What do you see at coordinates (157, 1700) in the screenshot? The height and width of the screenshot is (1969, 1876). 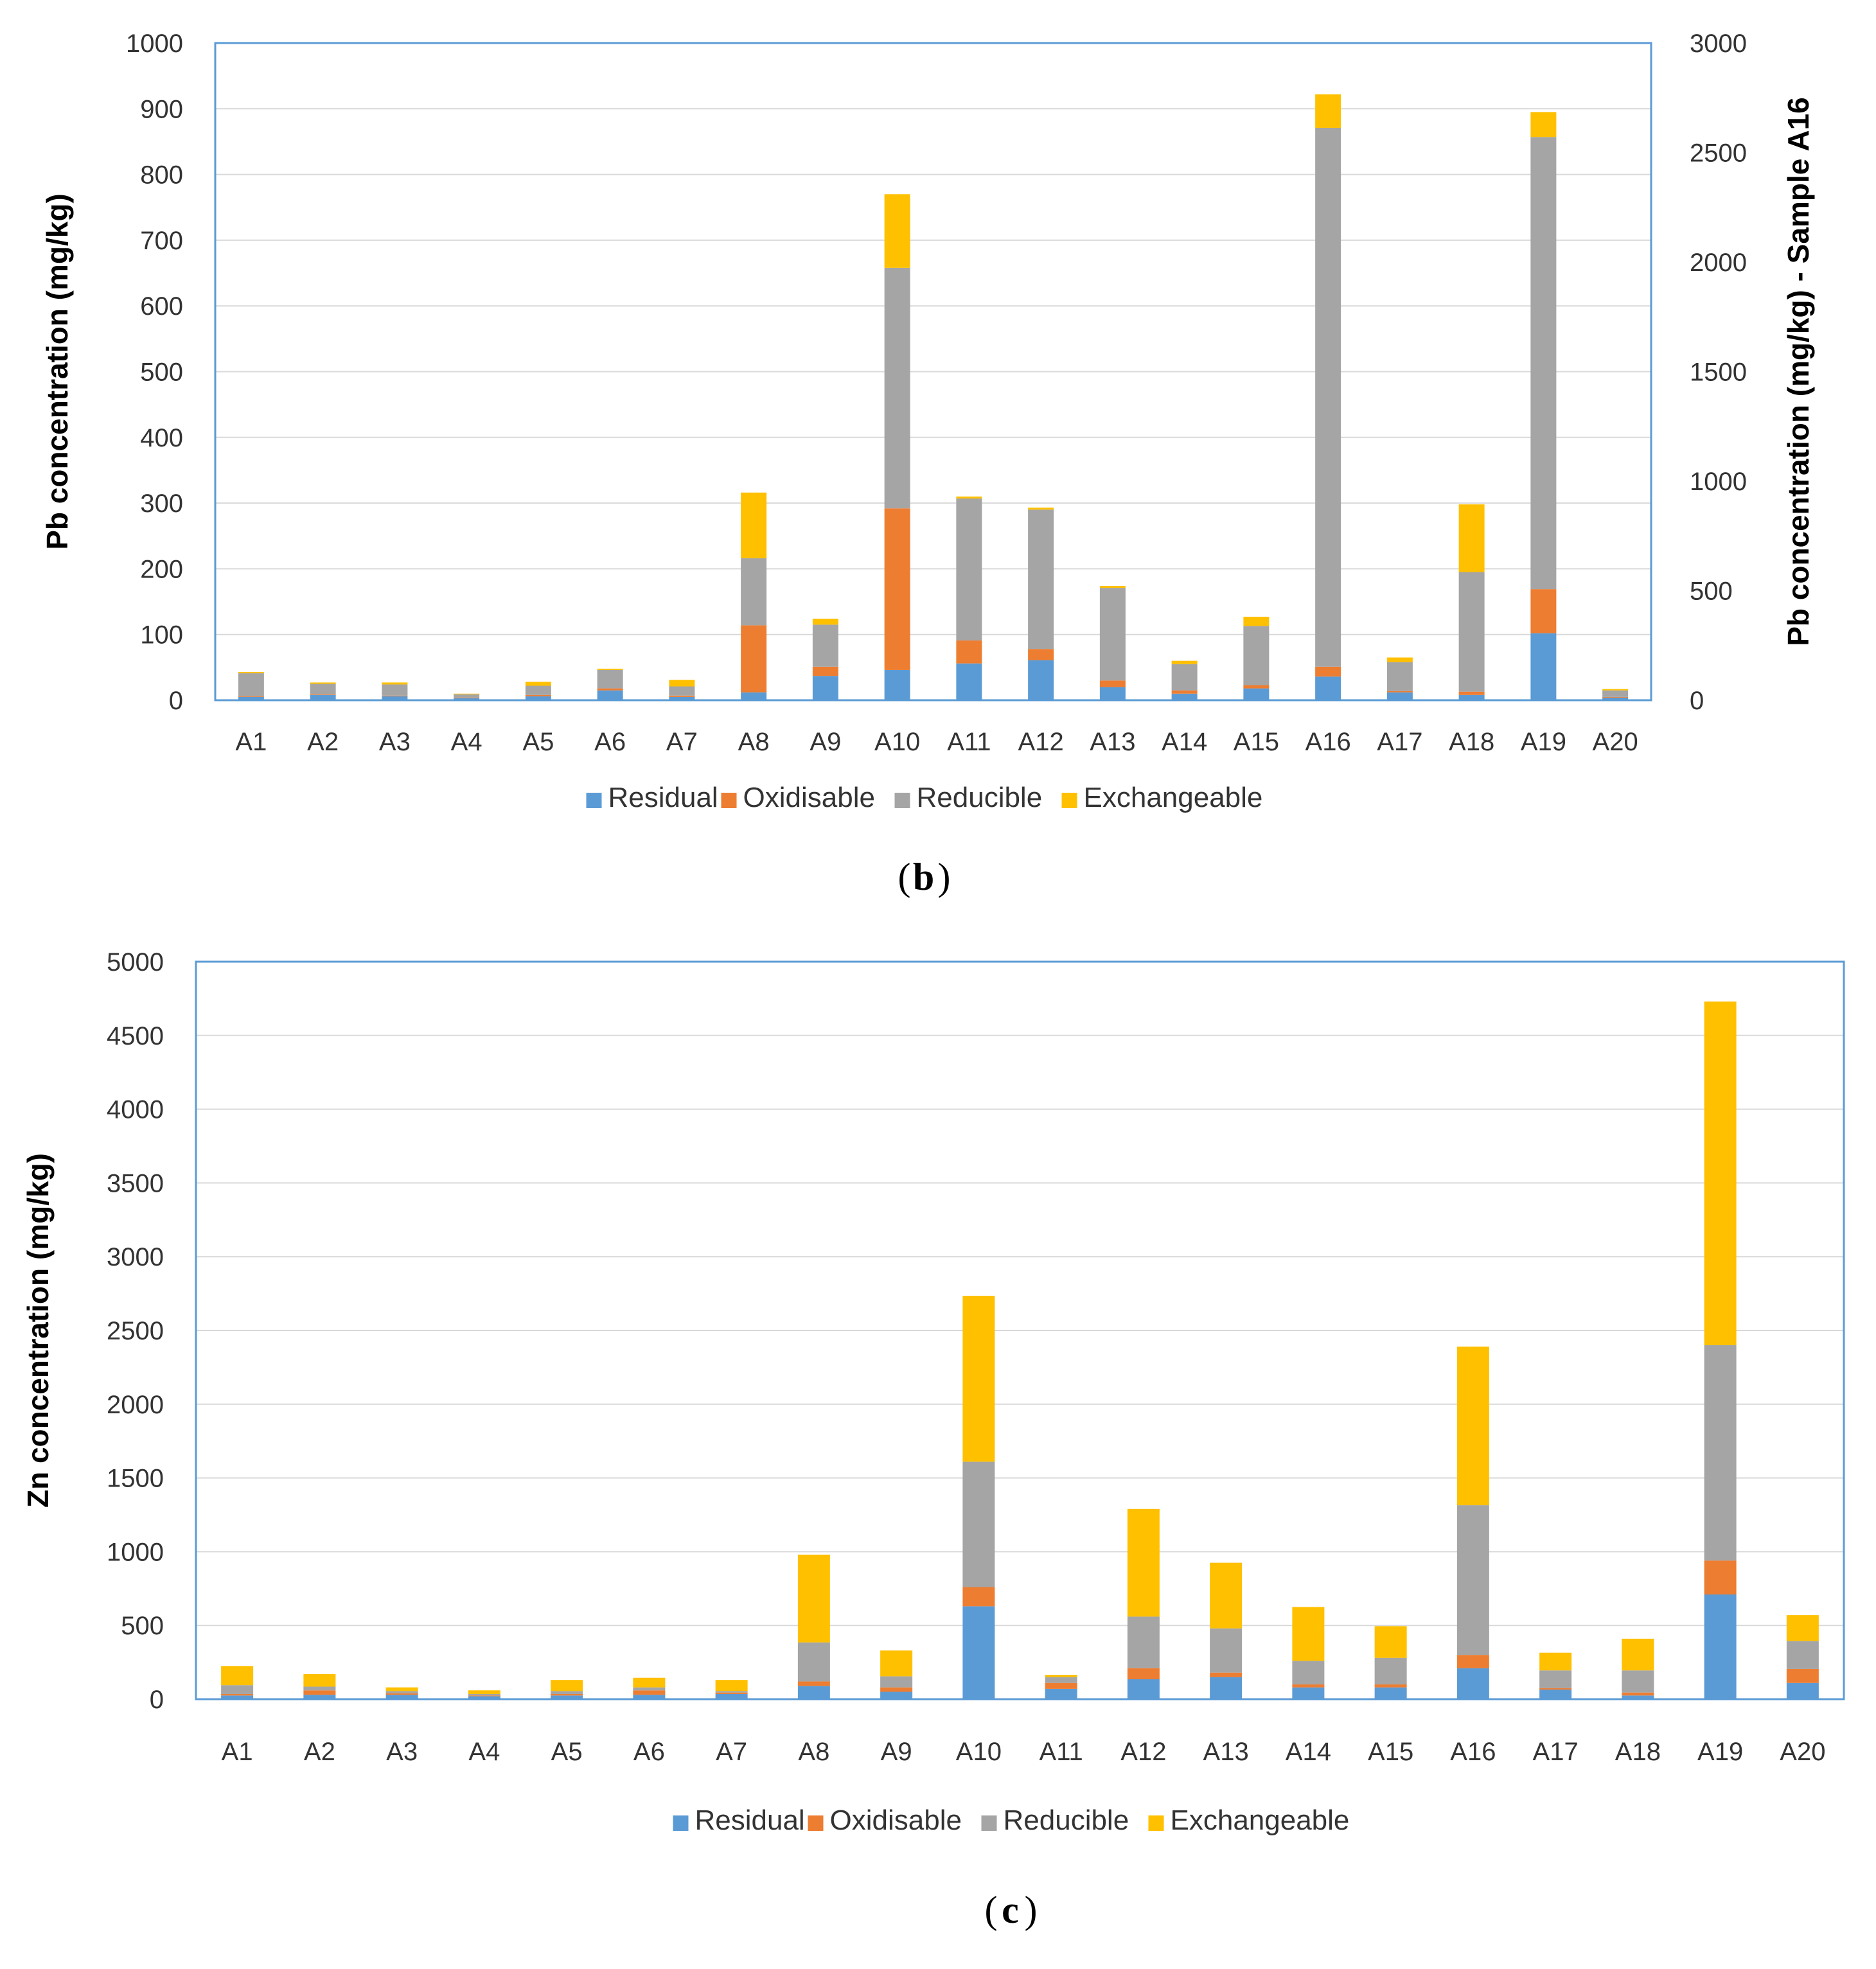 I see `y-tick-label: 0` at bounding box center [157, 1700].